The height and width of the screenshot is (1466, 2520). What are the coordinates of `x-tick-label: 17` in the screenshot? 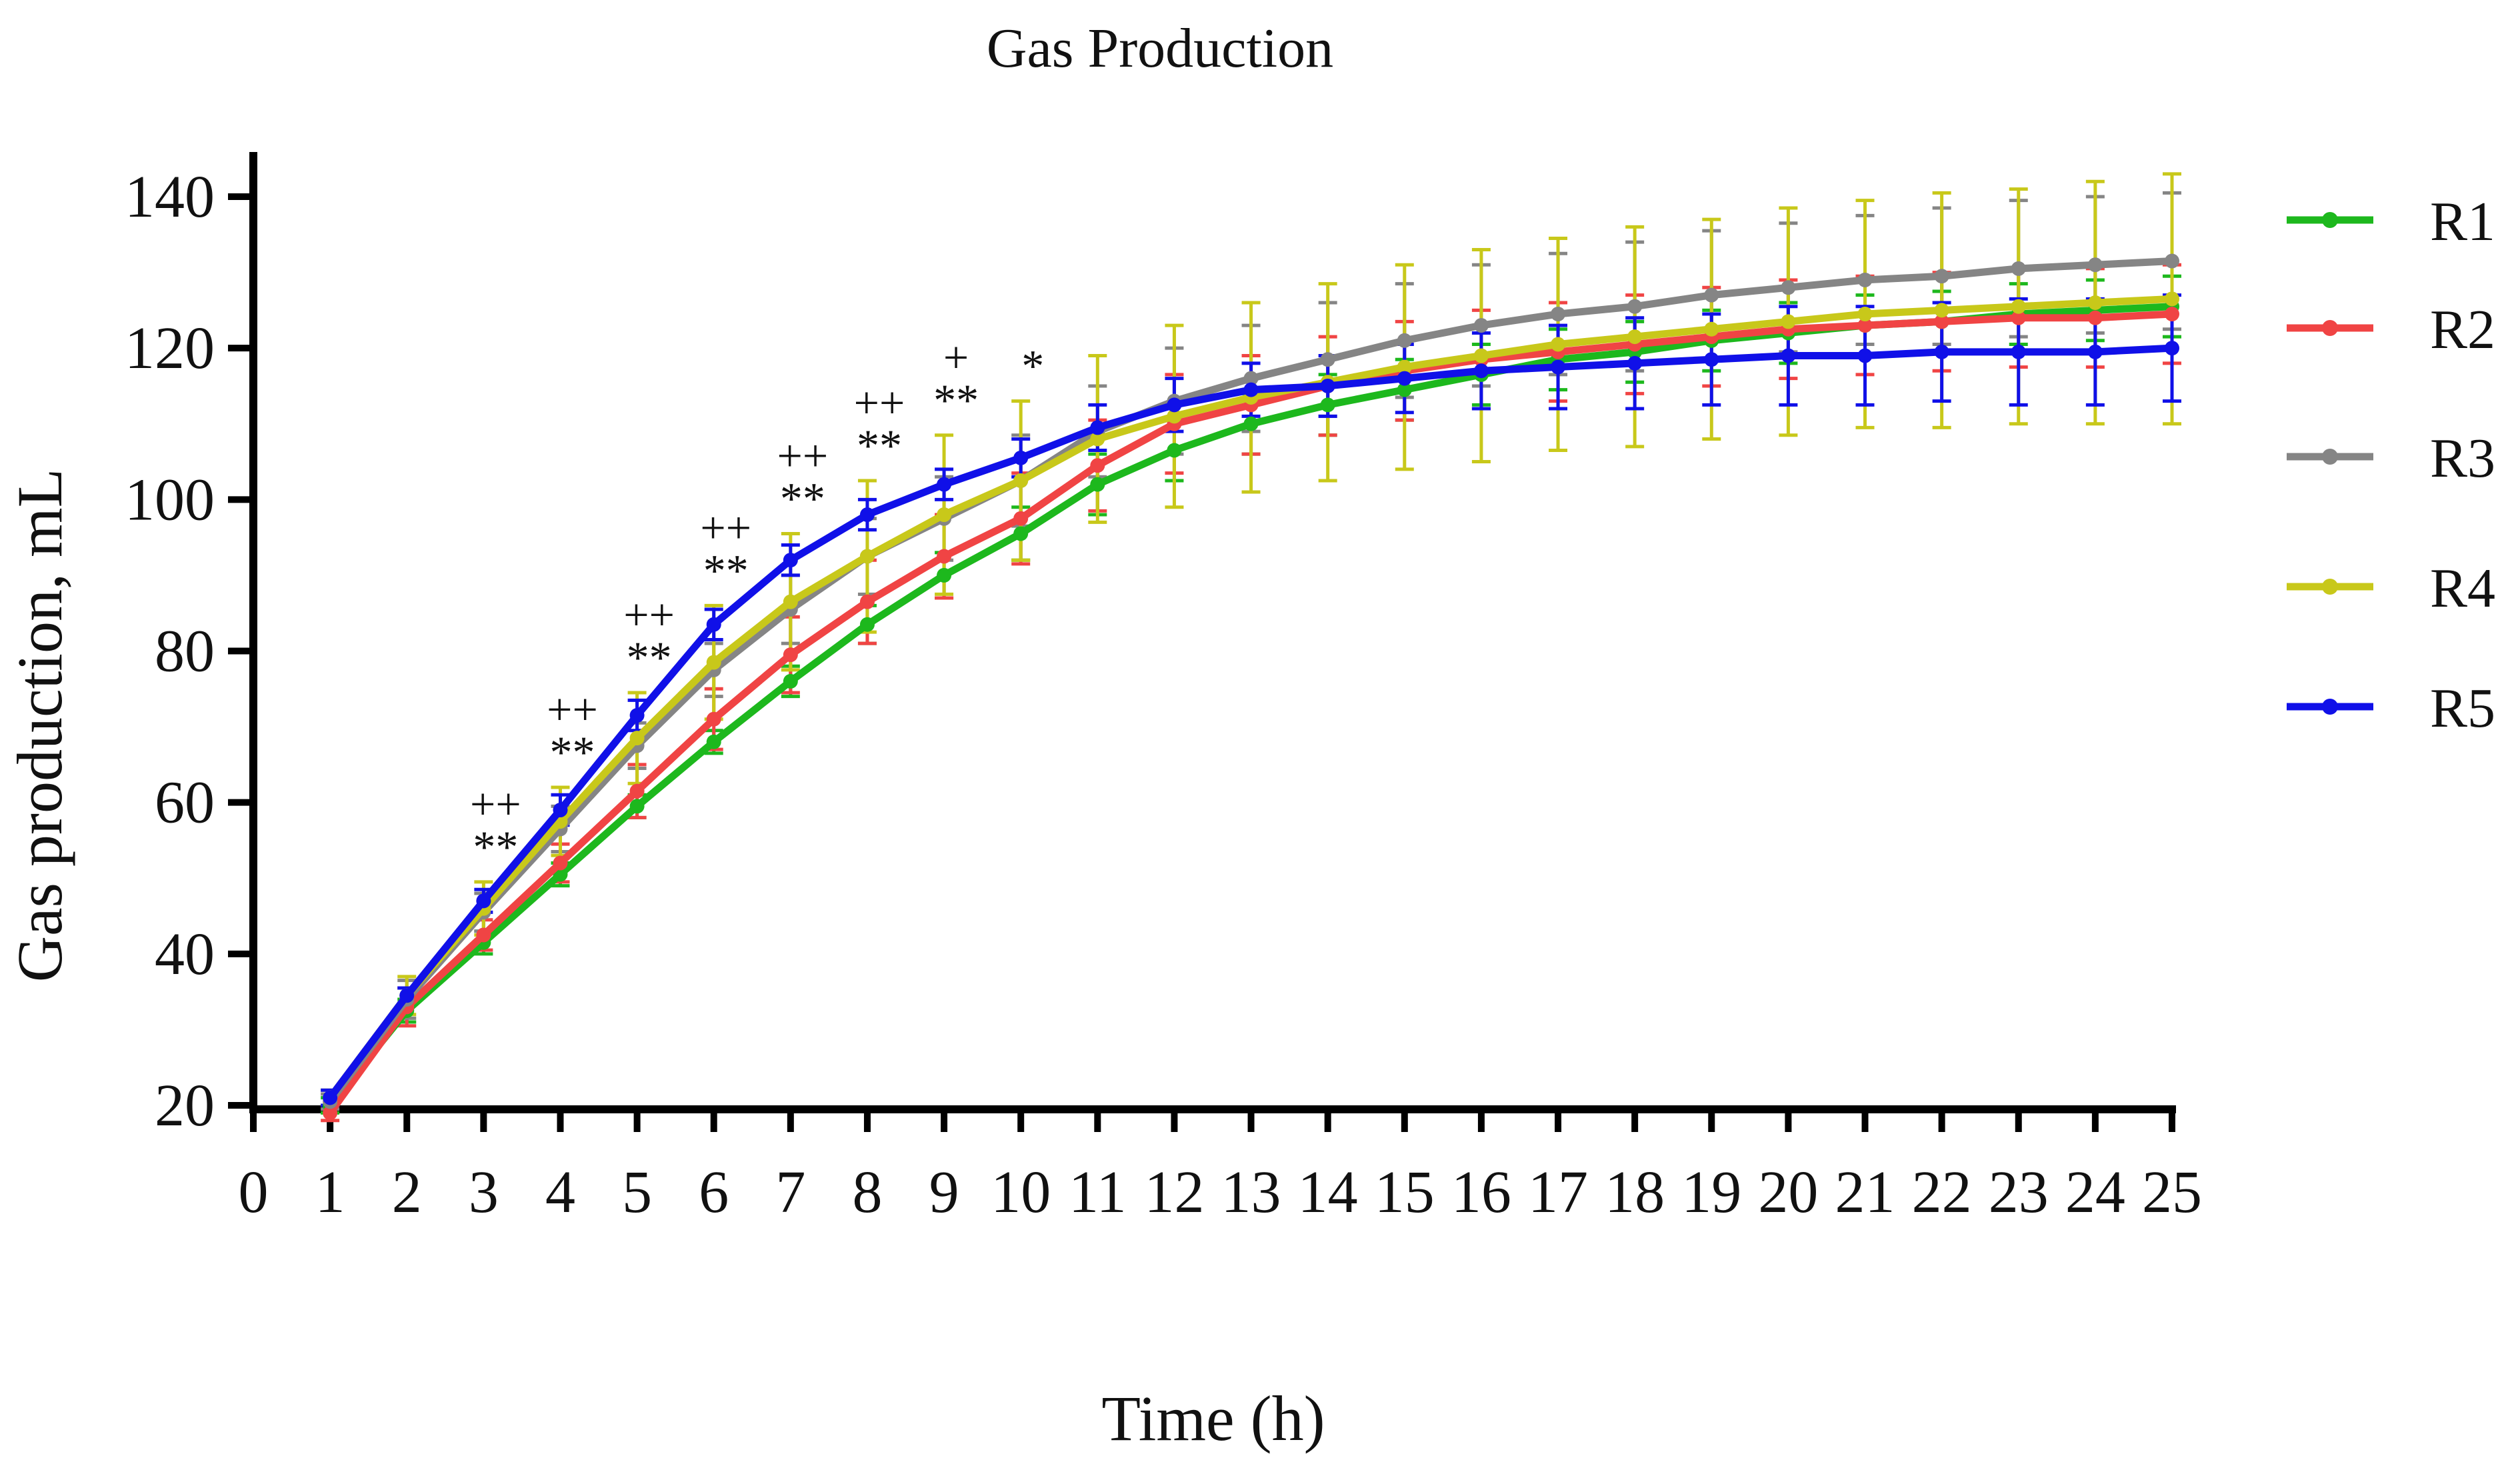 It's located at (1558, 1192).